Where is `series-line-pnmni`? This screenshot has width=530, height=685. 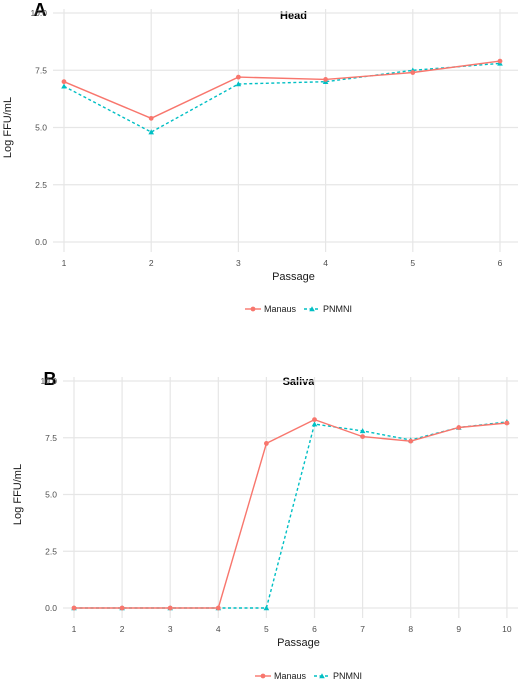
series-line-pnmni is located at coordinates (282, 97).